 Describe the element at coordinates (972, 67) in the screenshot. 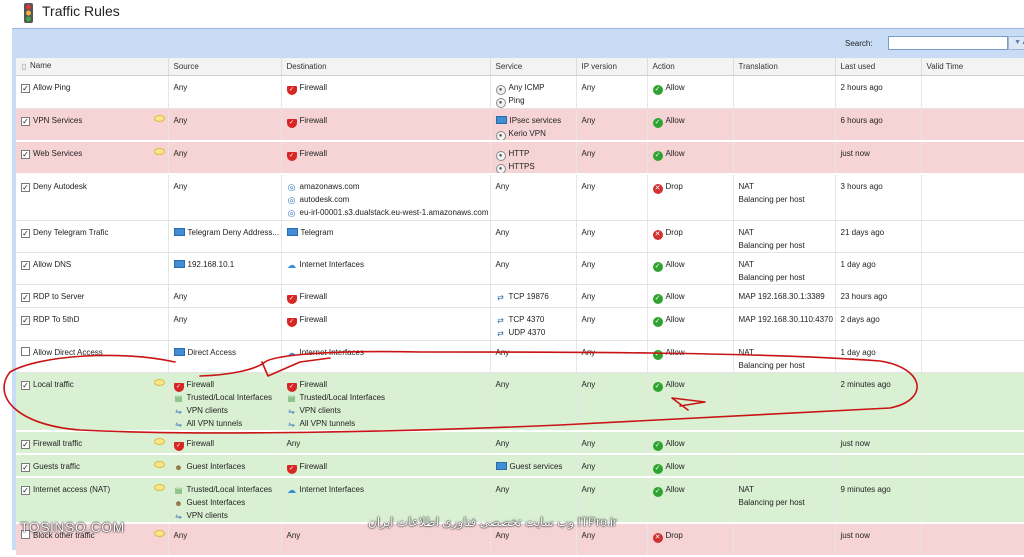

I see `column-header-valid-time: Valid Time` at that location.